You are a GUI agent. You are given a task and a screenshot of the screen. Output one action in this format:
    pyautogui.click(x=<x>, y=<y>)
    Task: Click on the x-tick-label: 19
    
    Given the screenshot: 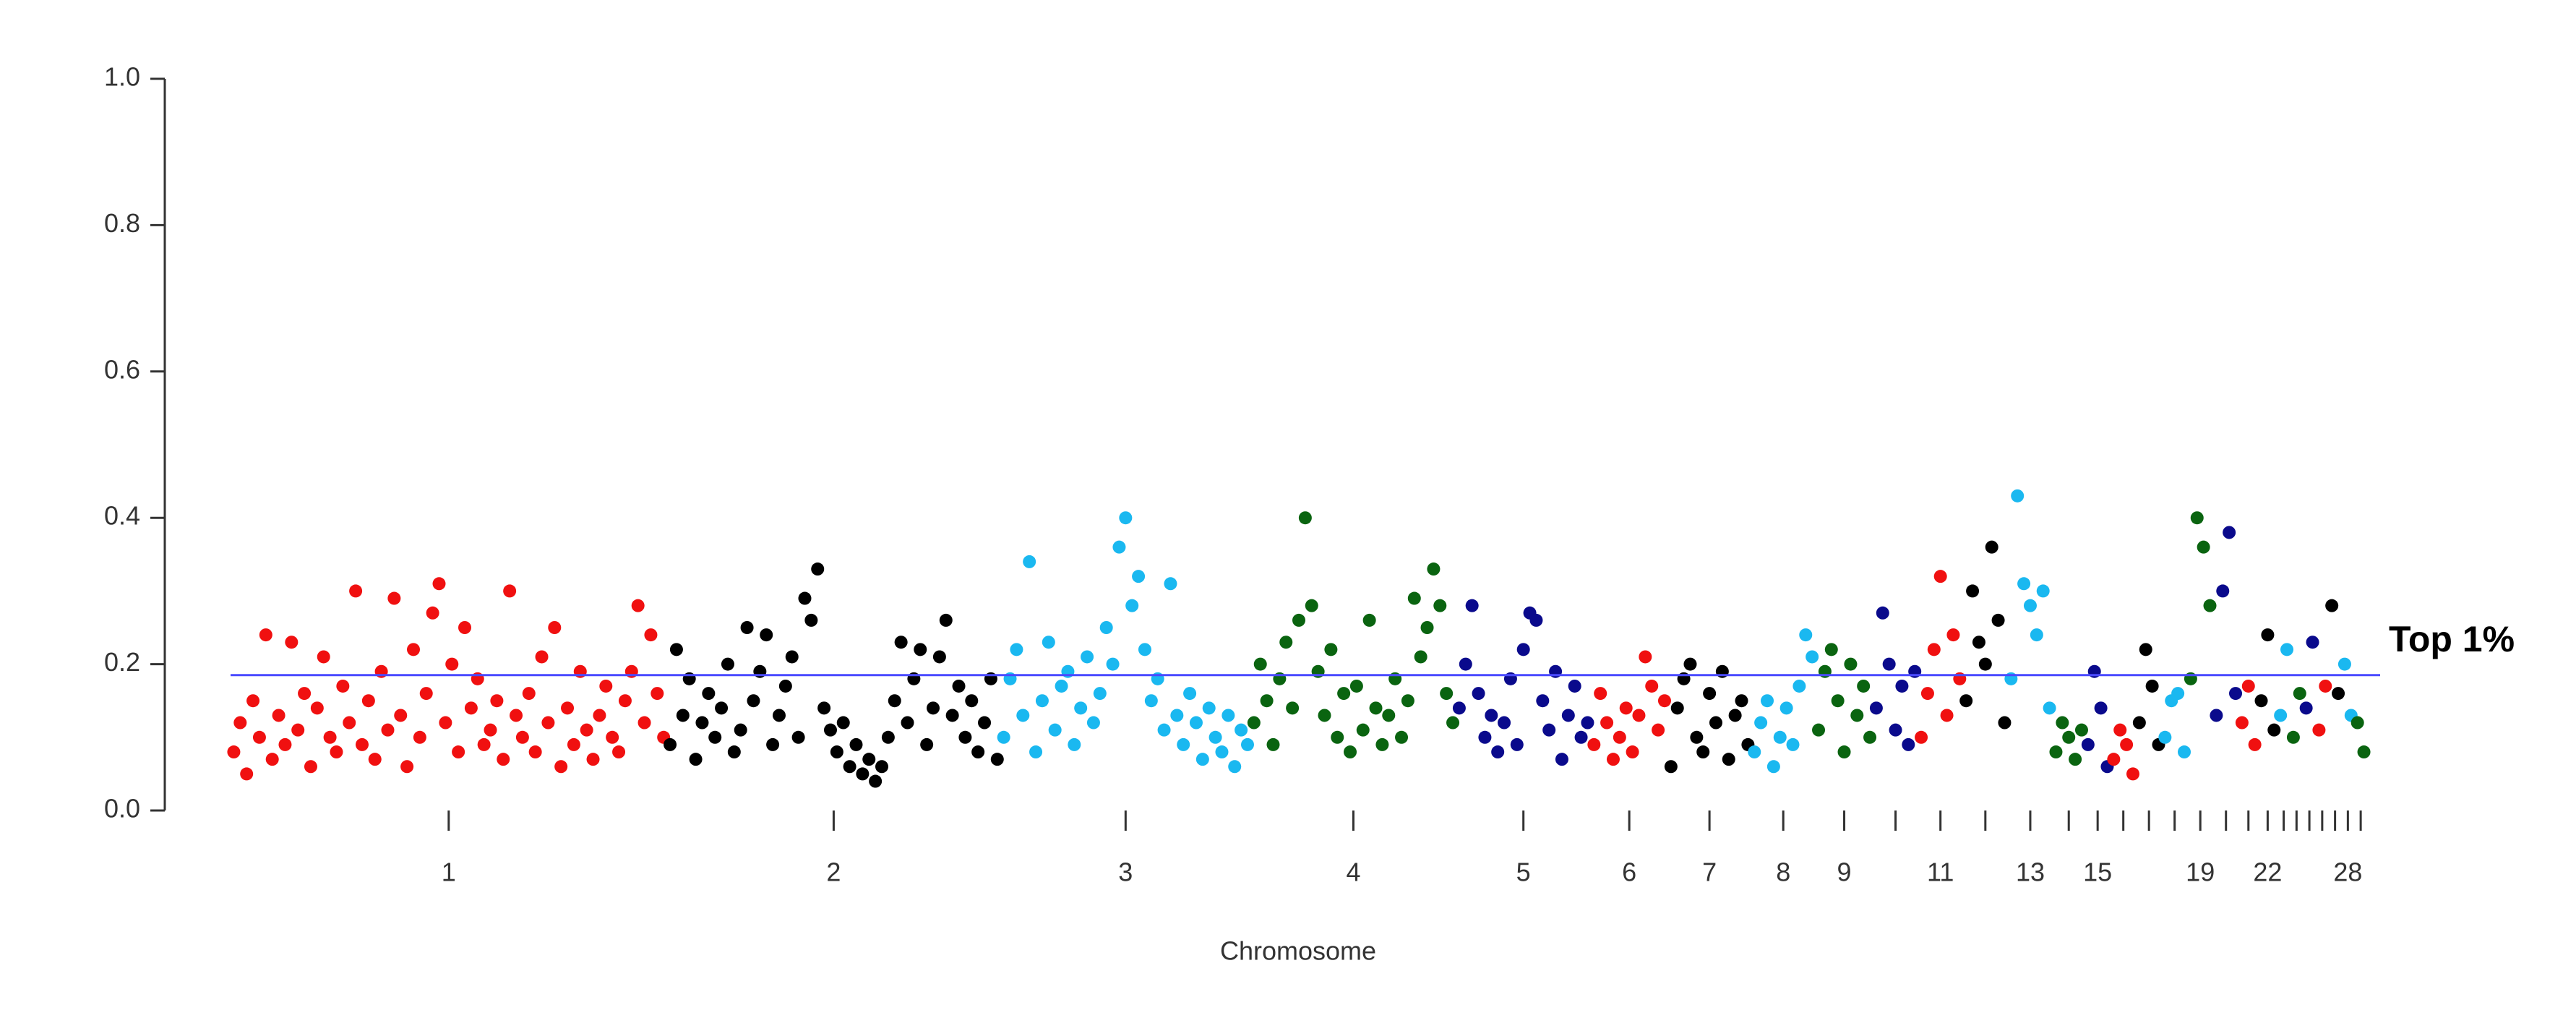 What is the action you would take?
    pyautogui.click(x=2200, y=872)
    